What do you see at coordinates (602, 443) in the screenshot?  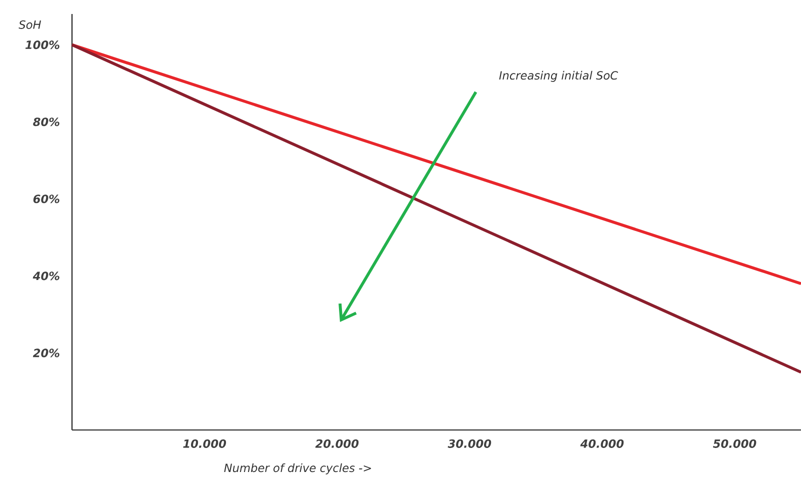 I see `x-tick-label: 40.000` at bounding box center [602, 443].